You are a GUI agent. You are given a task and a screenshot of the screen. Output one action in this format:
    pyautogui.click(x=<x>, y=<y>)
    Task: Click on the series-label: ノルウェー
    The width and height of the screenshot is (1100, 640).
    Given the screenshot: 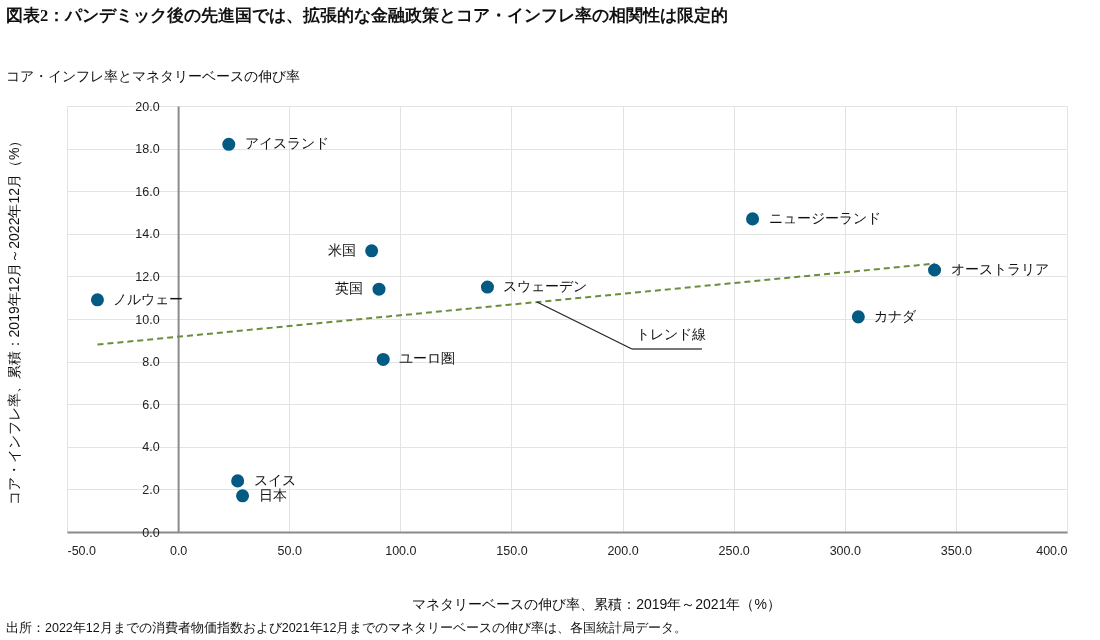 What is the action you would take?
    pyautogui.click(x=148, y=298)
    